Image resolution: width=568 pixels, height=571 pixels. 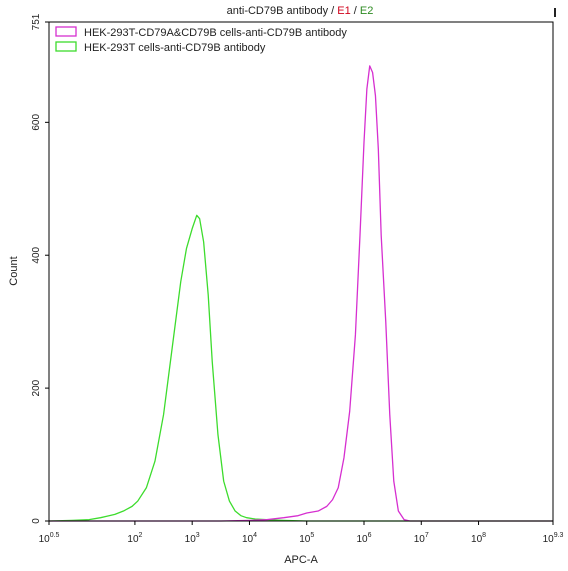 What do you see at coordinates (555, 12) in the screenshot?
I see `corner-marker` at bounding box center [555, 12].